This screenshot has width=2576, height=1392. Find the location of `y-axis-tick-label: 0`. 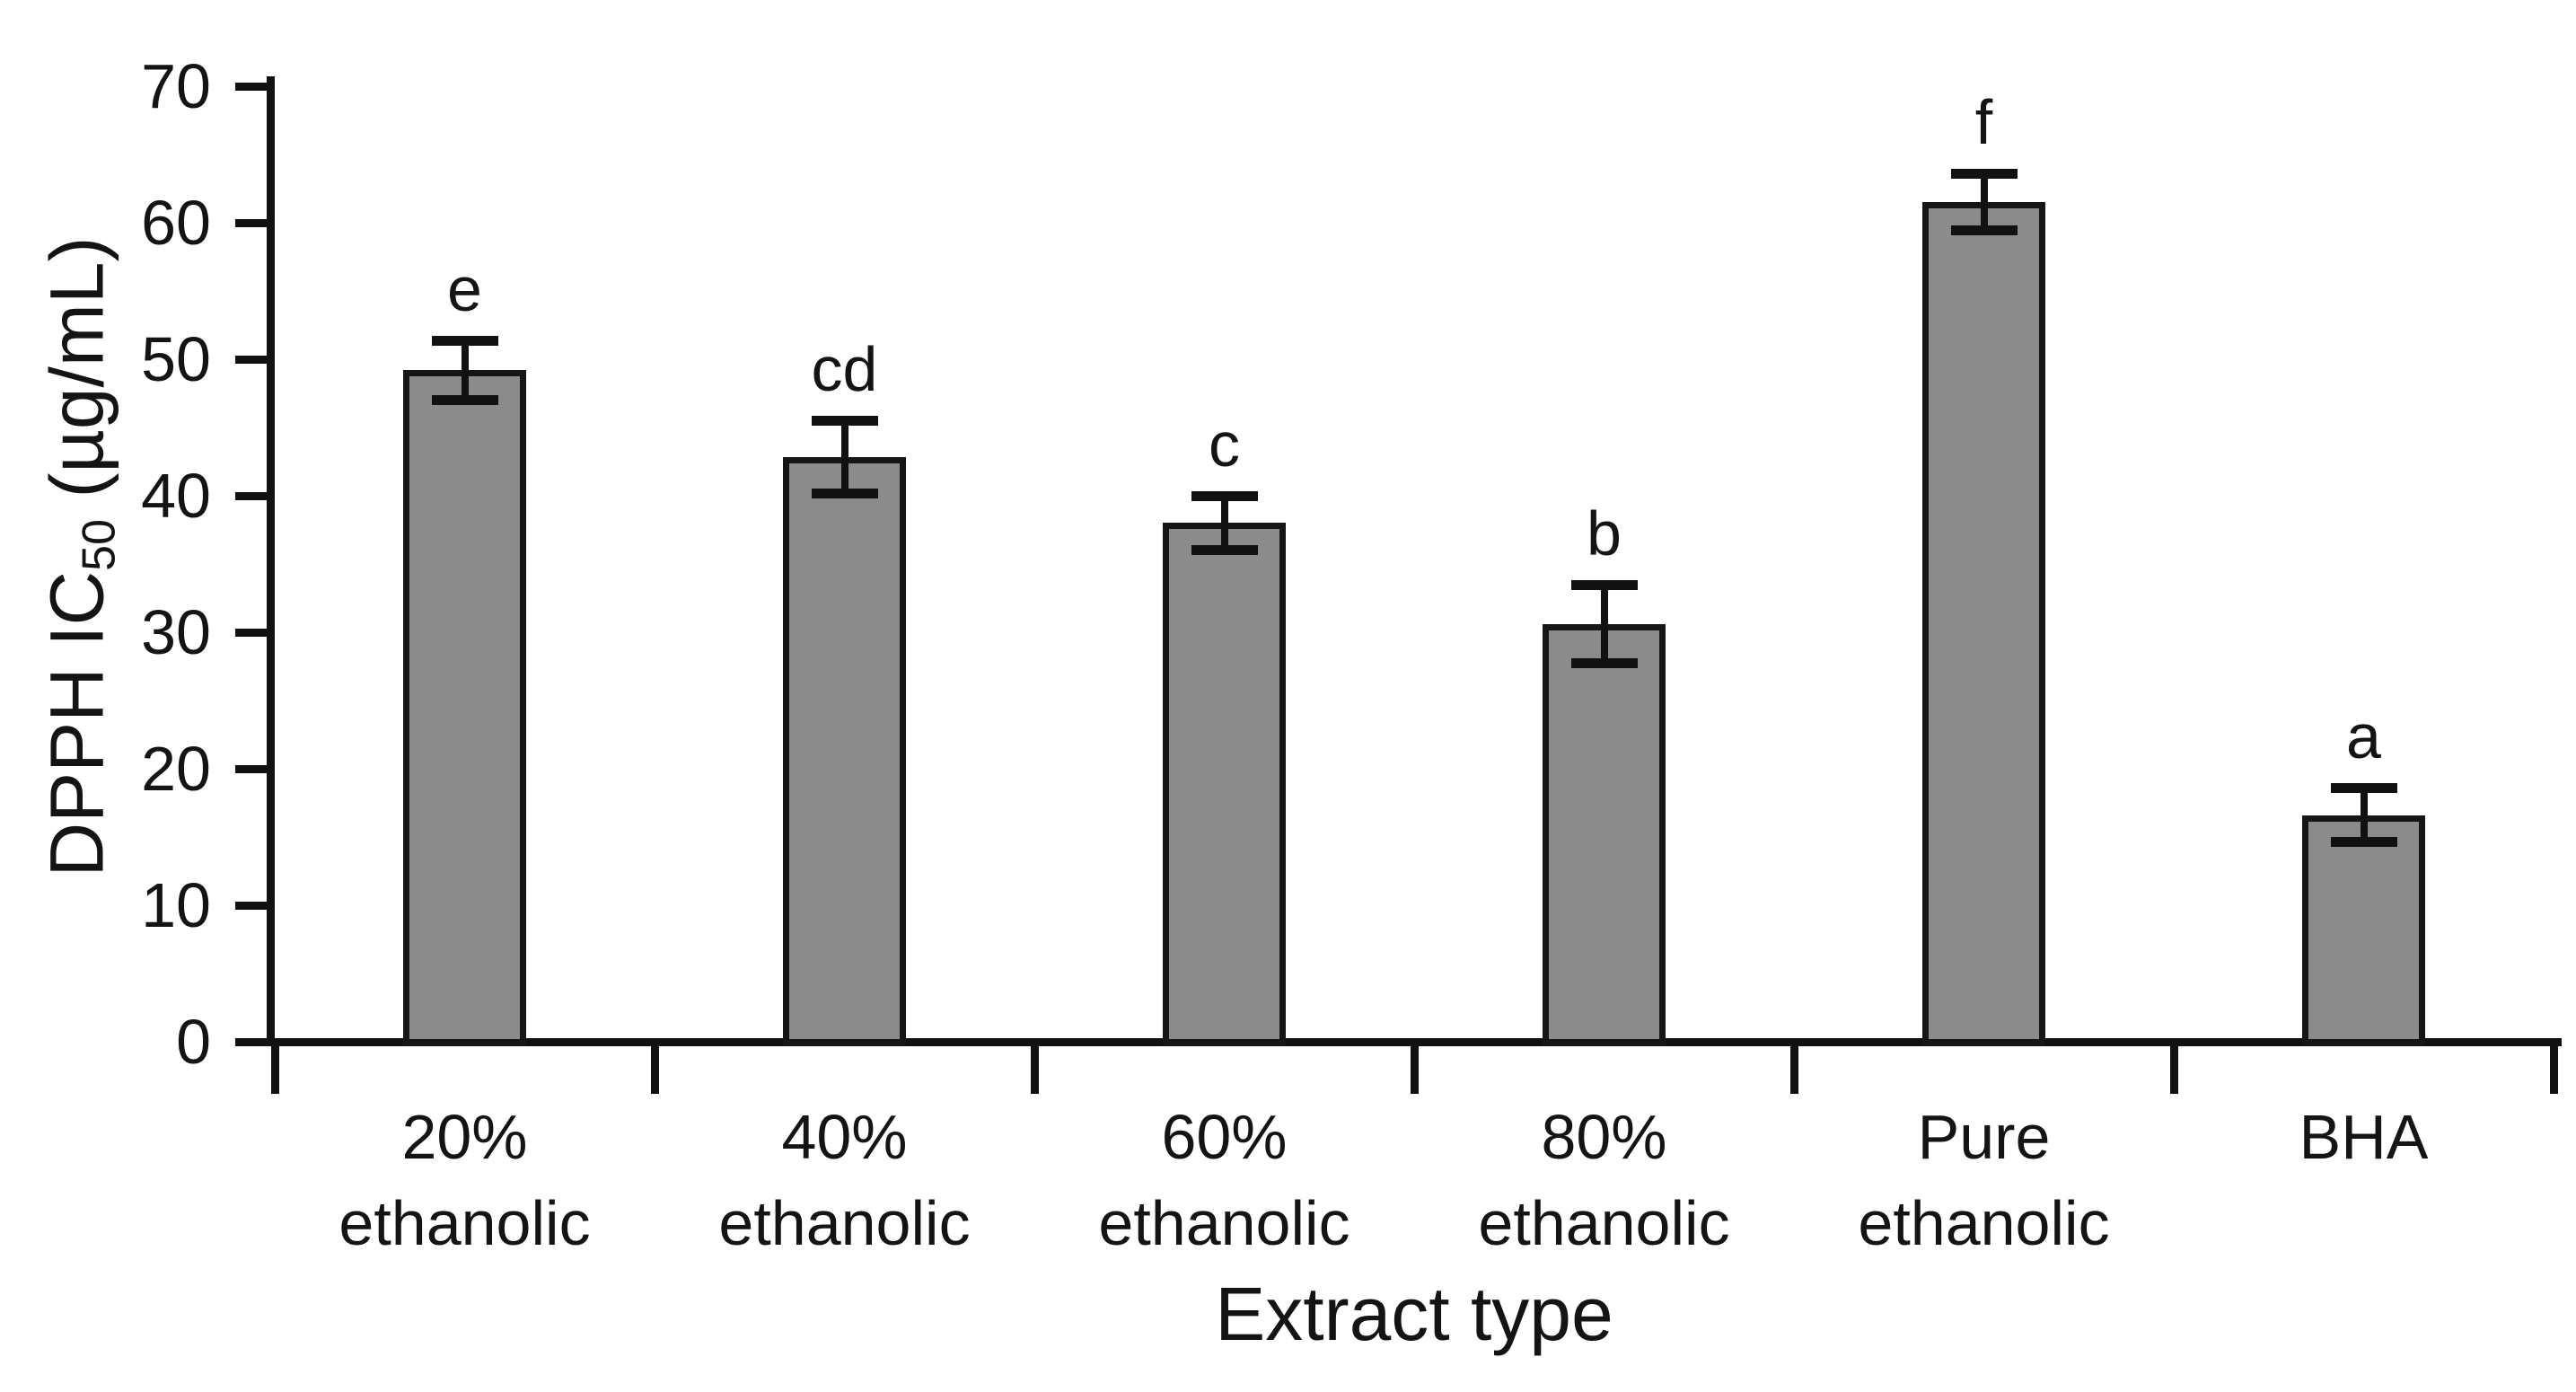

y-axis-tick-label: 0 is located at coordinates (193, 1042).